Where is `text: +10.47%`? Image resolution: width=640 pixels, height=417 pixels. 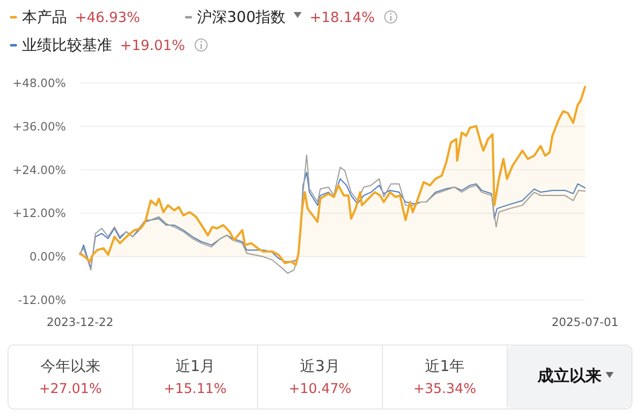
text: +10.47% is located at coordinates (320, 389).